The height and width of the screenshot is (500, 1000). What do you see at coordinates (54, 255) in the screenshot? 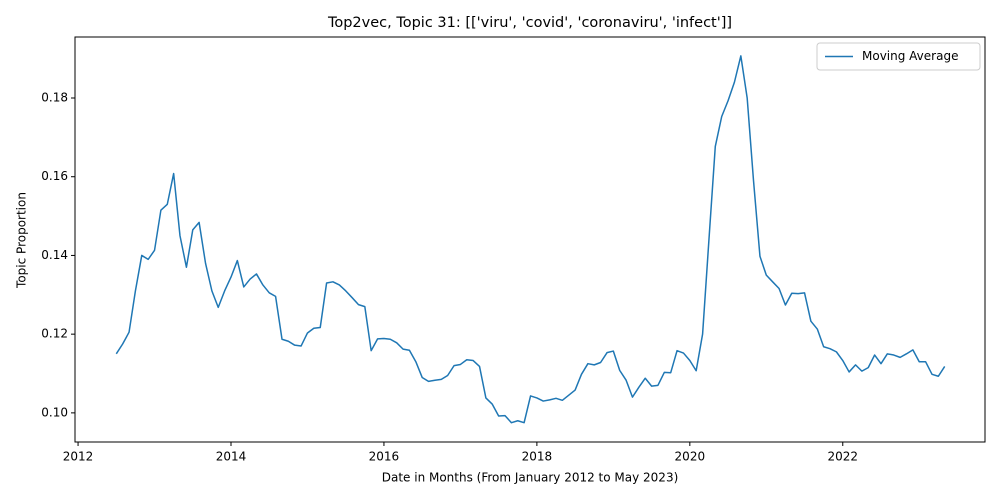
I see `y-tick-label: 0.14` at bounding box center [54, 255].